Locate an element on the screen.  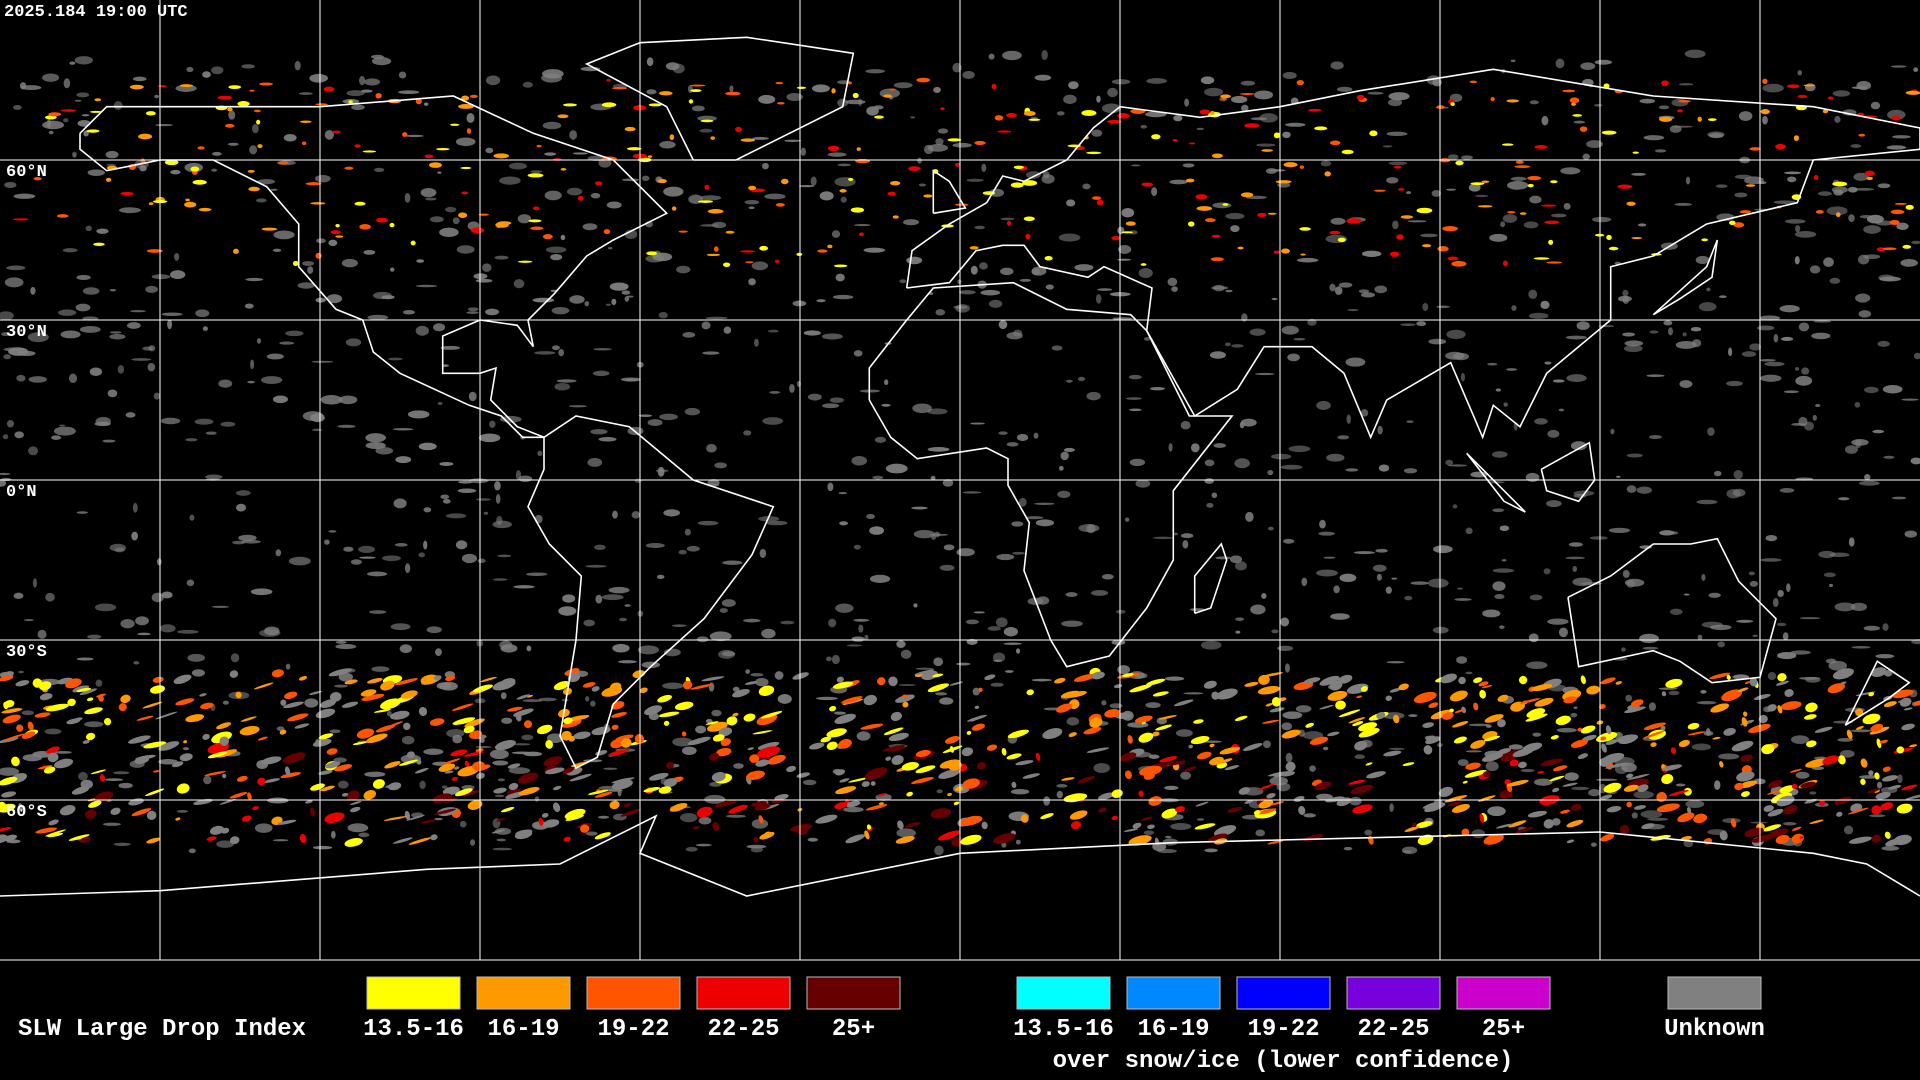
legend-label: 13.5-16 is located at coordinates (1063, 1029).